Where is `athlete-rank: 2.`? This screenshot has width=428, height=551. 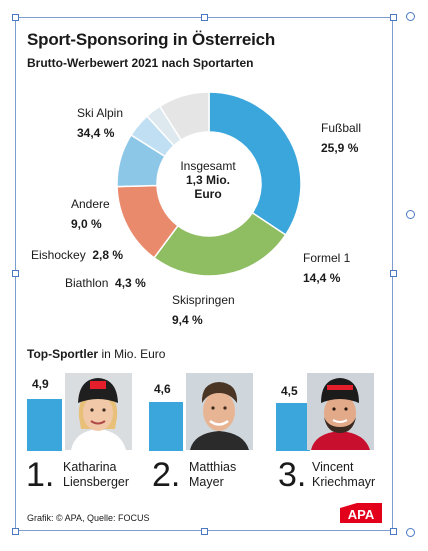 athlete-rank: 2. is located at coordinates (166, 475).